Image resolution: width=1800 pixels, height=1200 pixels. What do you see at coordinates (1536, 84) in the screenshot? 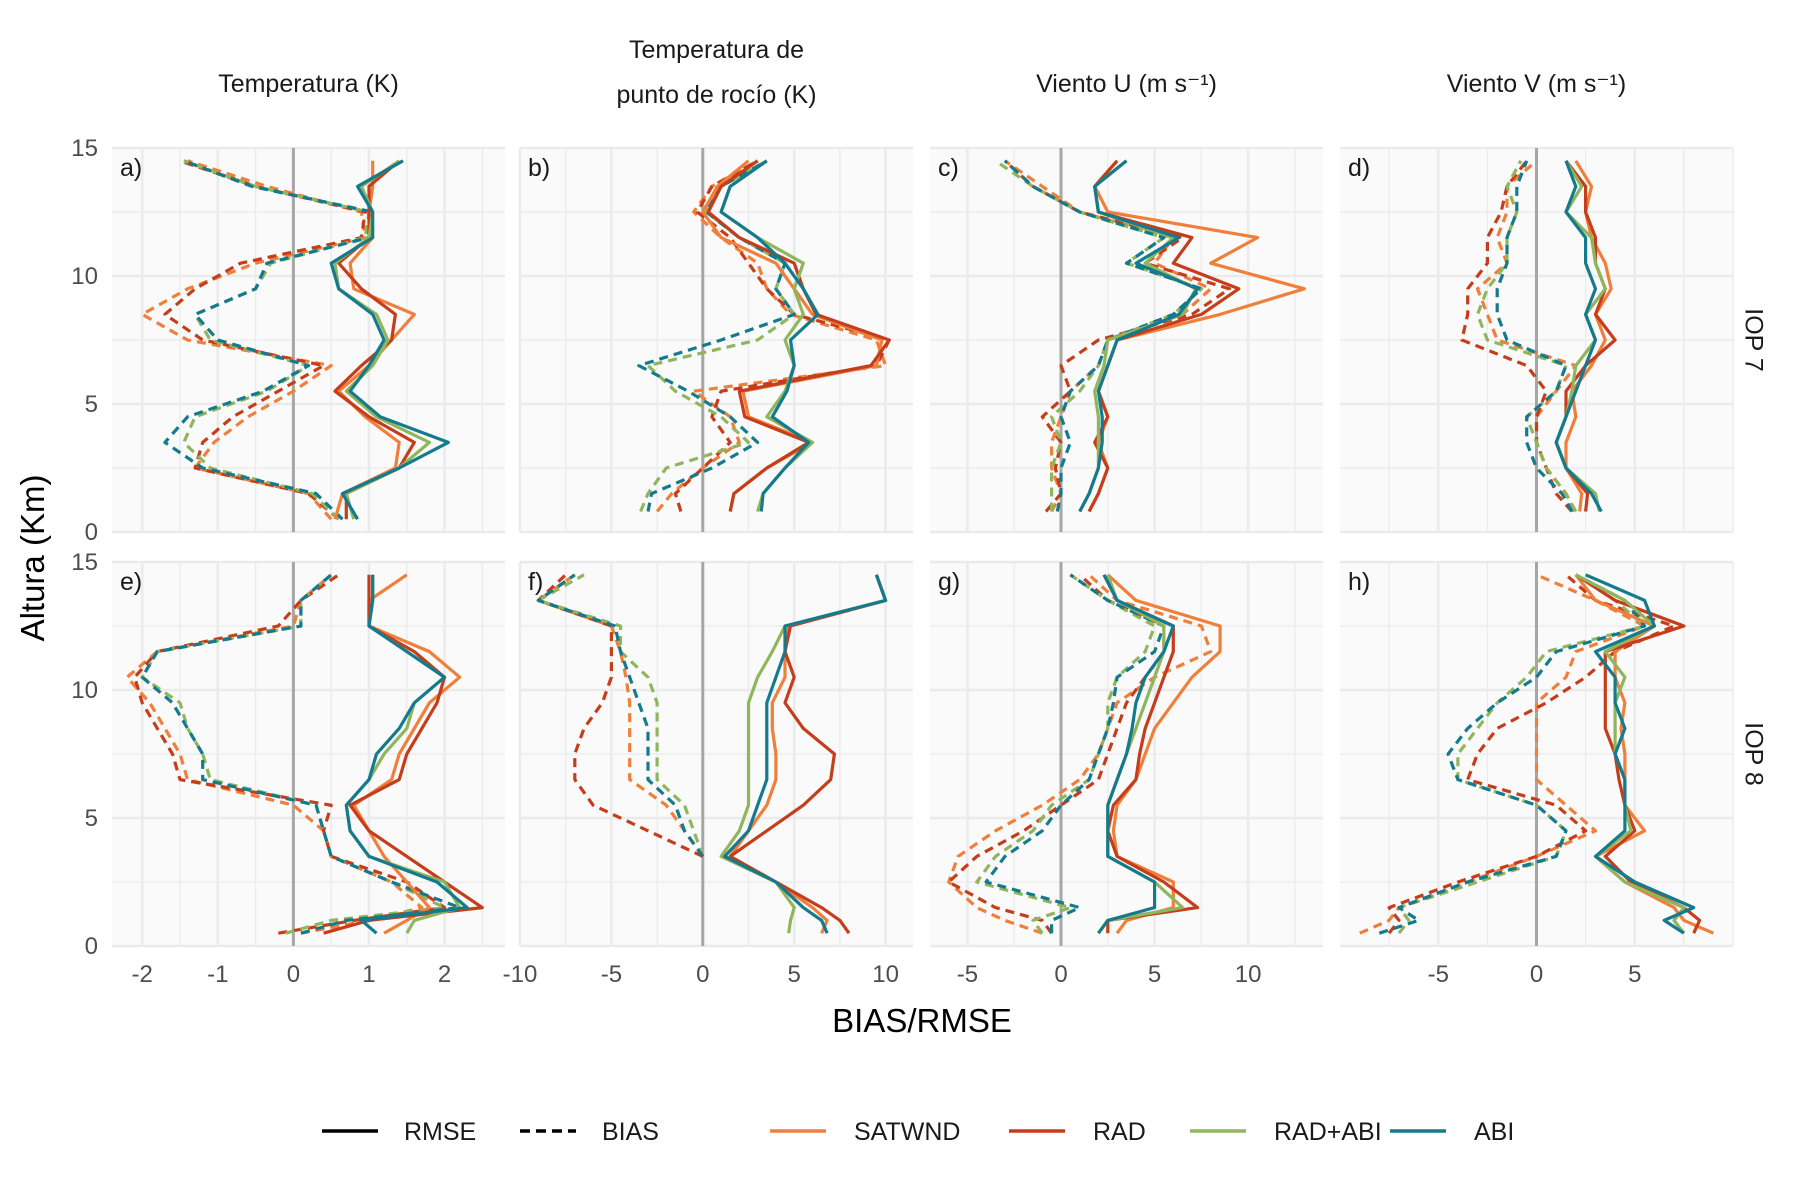
I see `column-title-4-line-1: Viento V (m s⁻¹)` at bounding box center [1536, 84].